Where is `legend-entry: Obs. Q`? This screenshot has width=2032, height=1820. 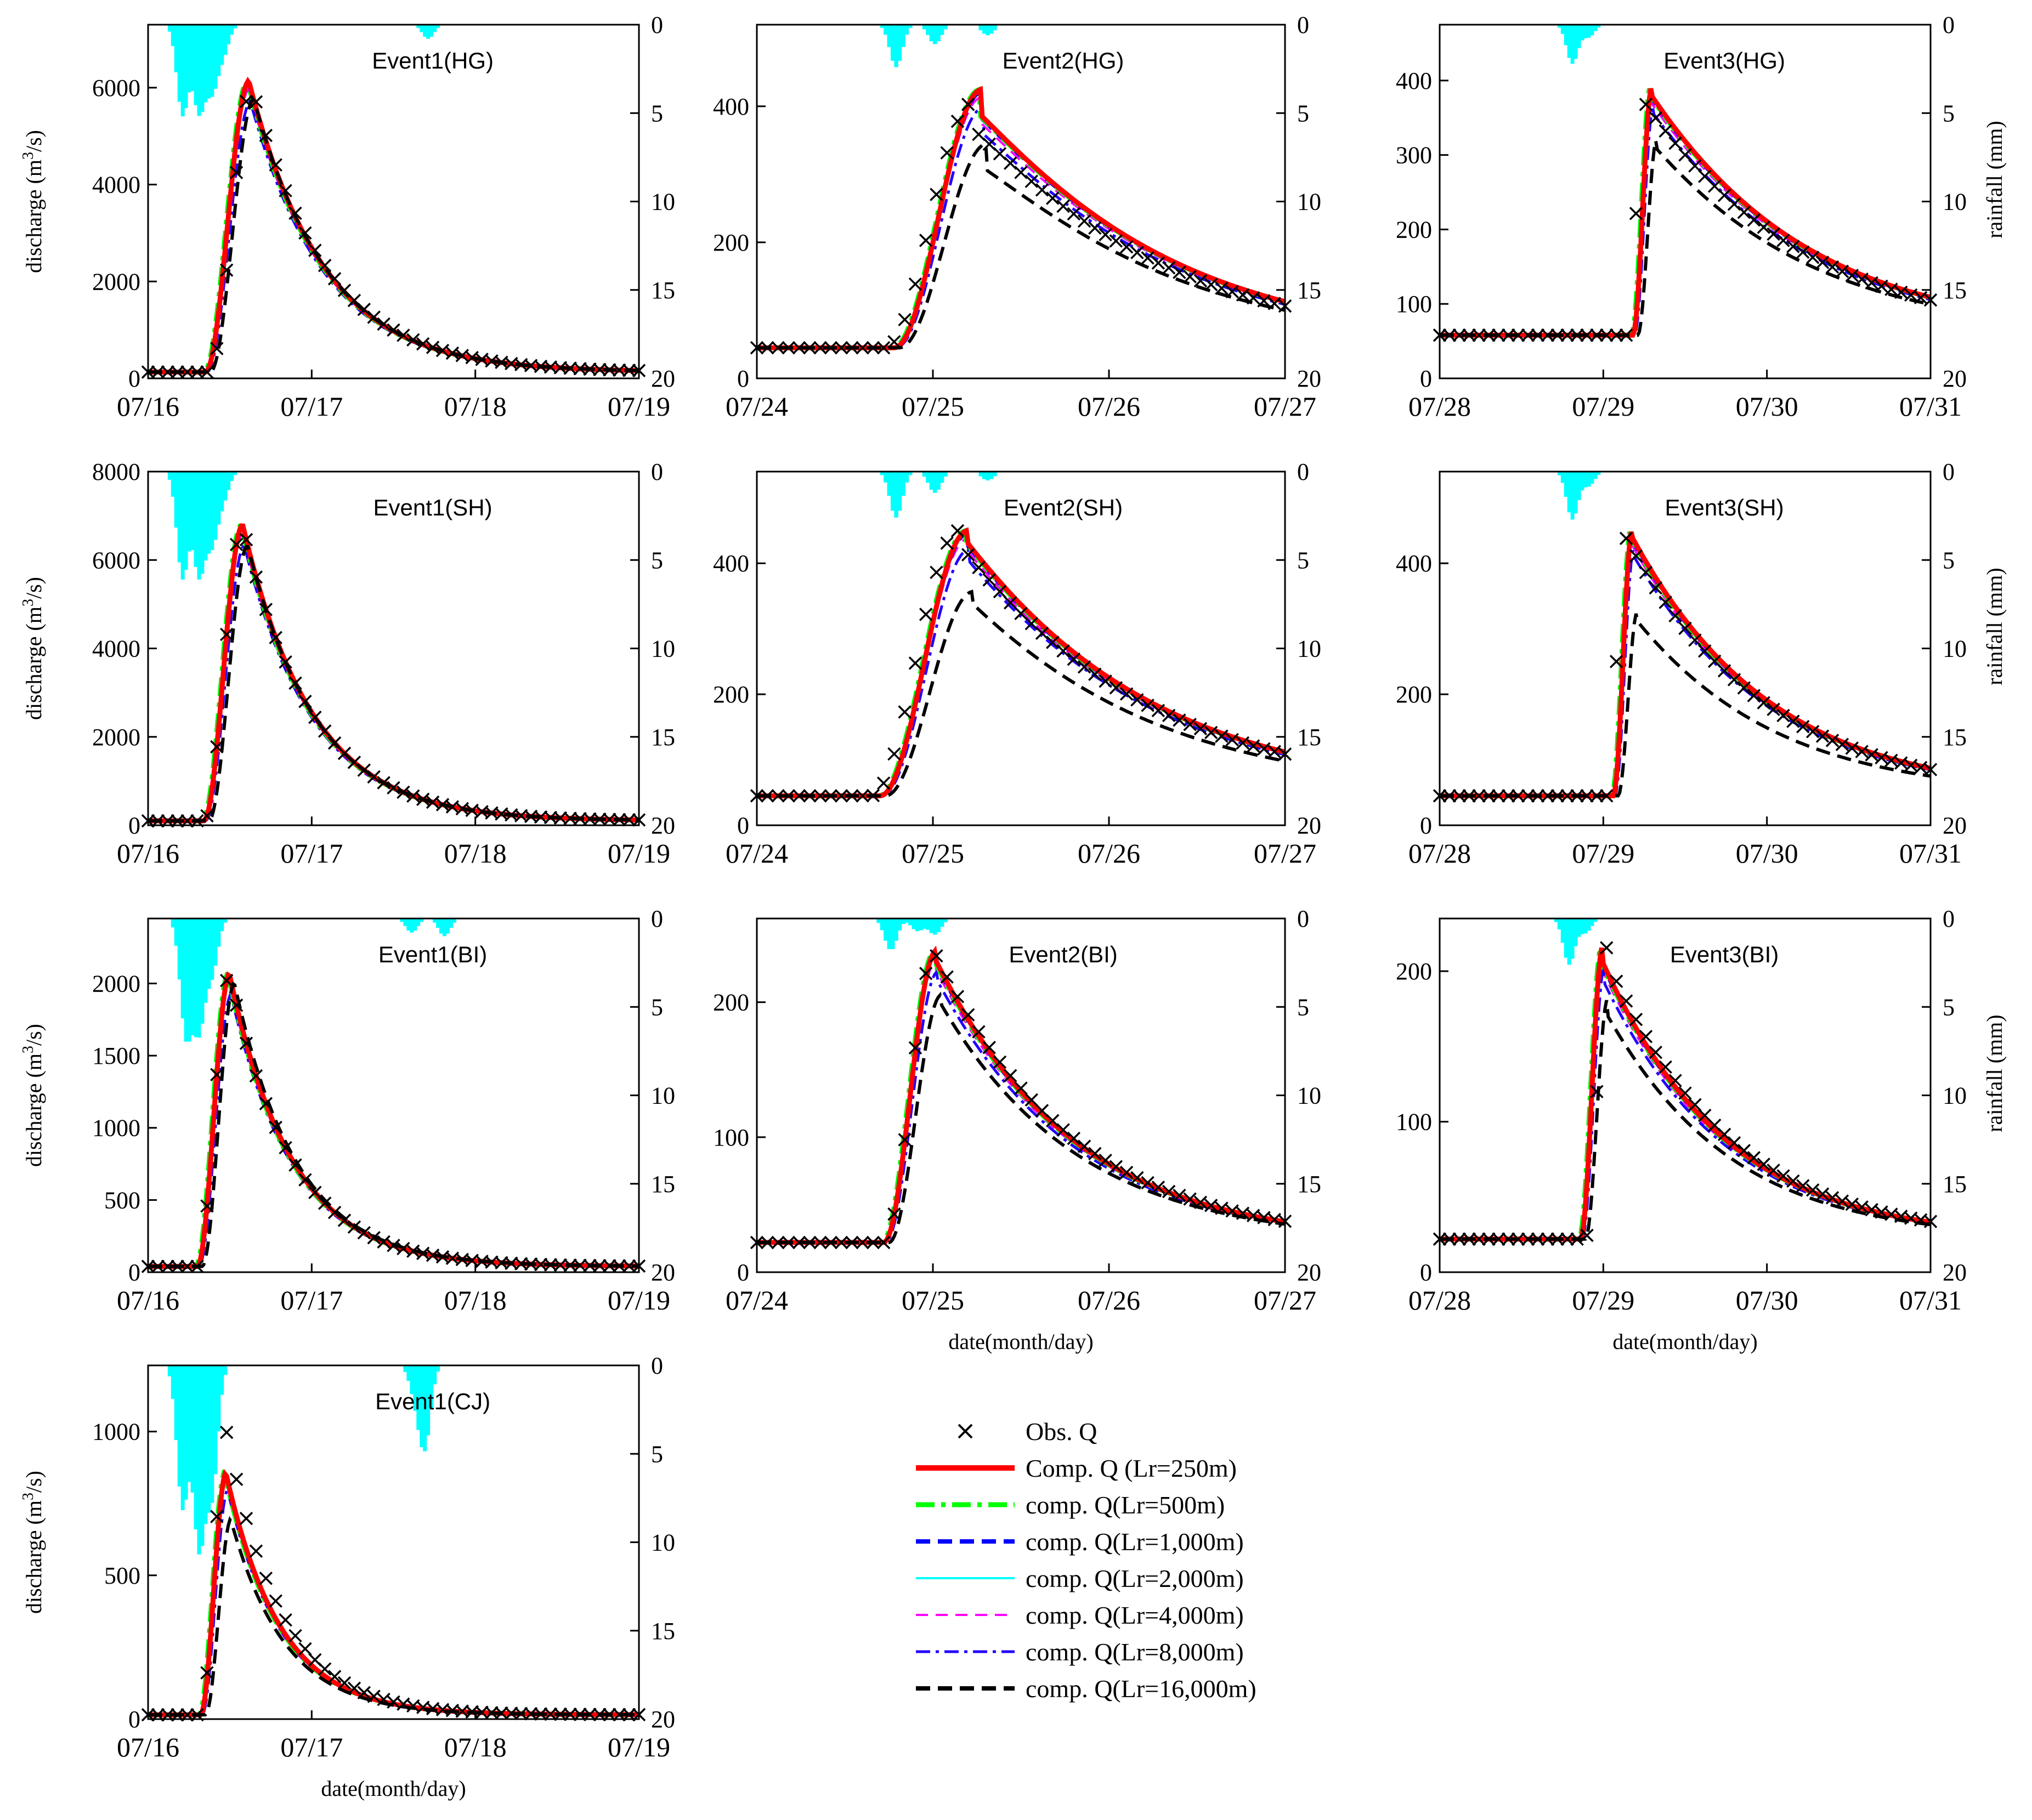
legend-entry: Obs. Q is located at coordinates (1027, 1431).